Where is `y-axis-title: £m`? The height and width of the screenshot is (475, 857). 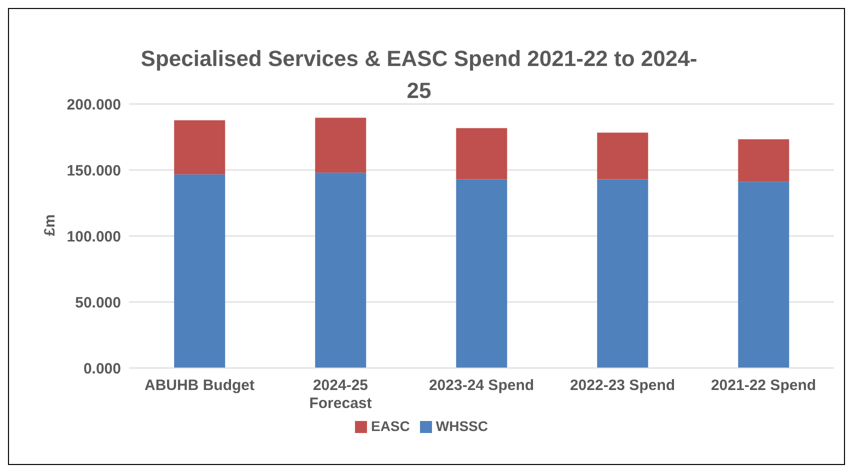
y-axis-title: £m is located at coordinates (49, 225).